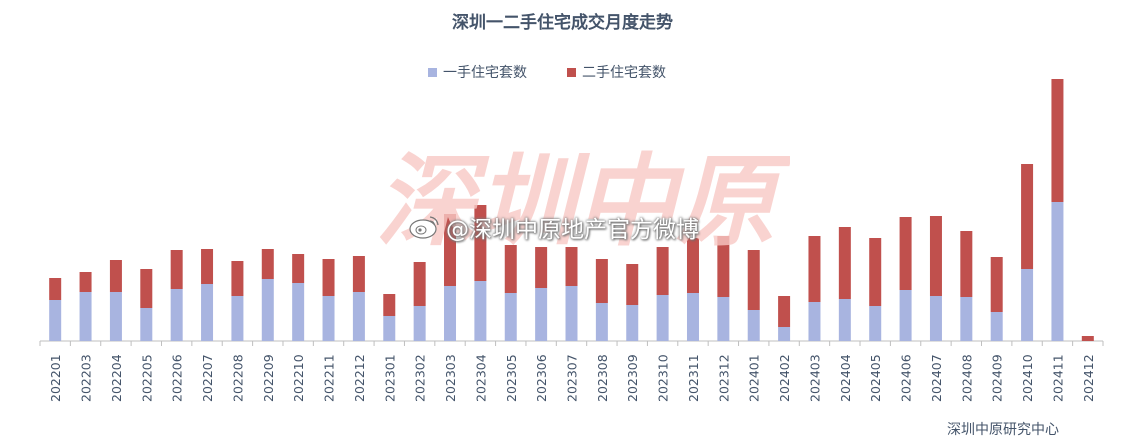 The height and width of the screenshot is (448, 1125). What do you see at coordinates (207, 378) in the screenshot?
I see `x-tick-label-202207: 202207` at bounding box center [207, 378].